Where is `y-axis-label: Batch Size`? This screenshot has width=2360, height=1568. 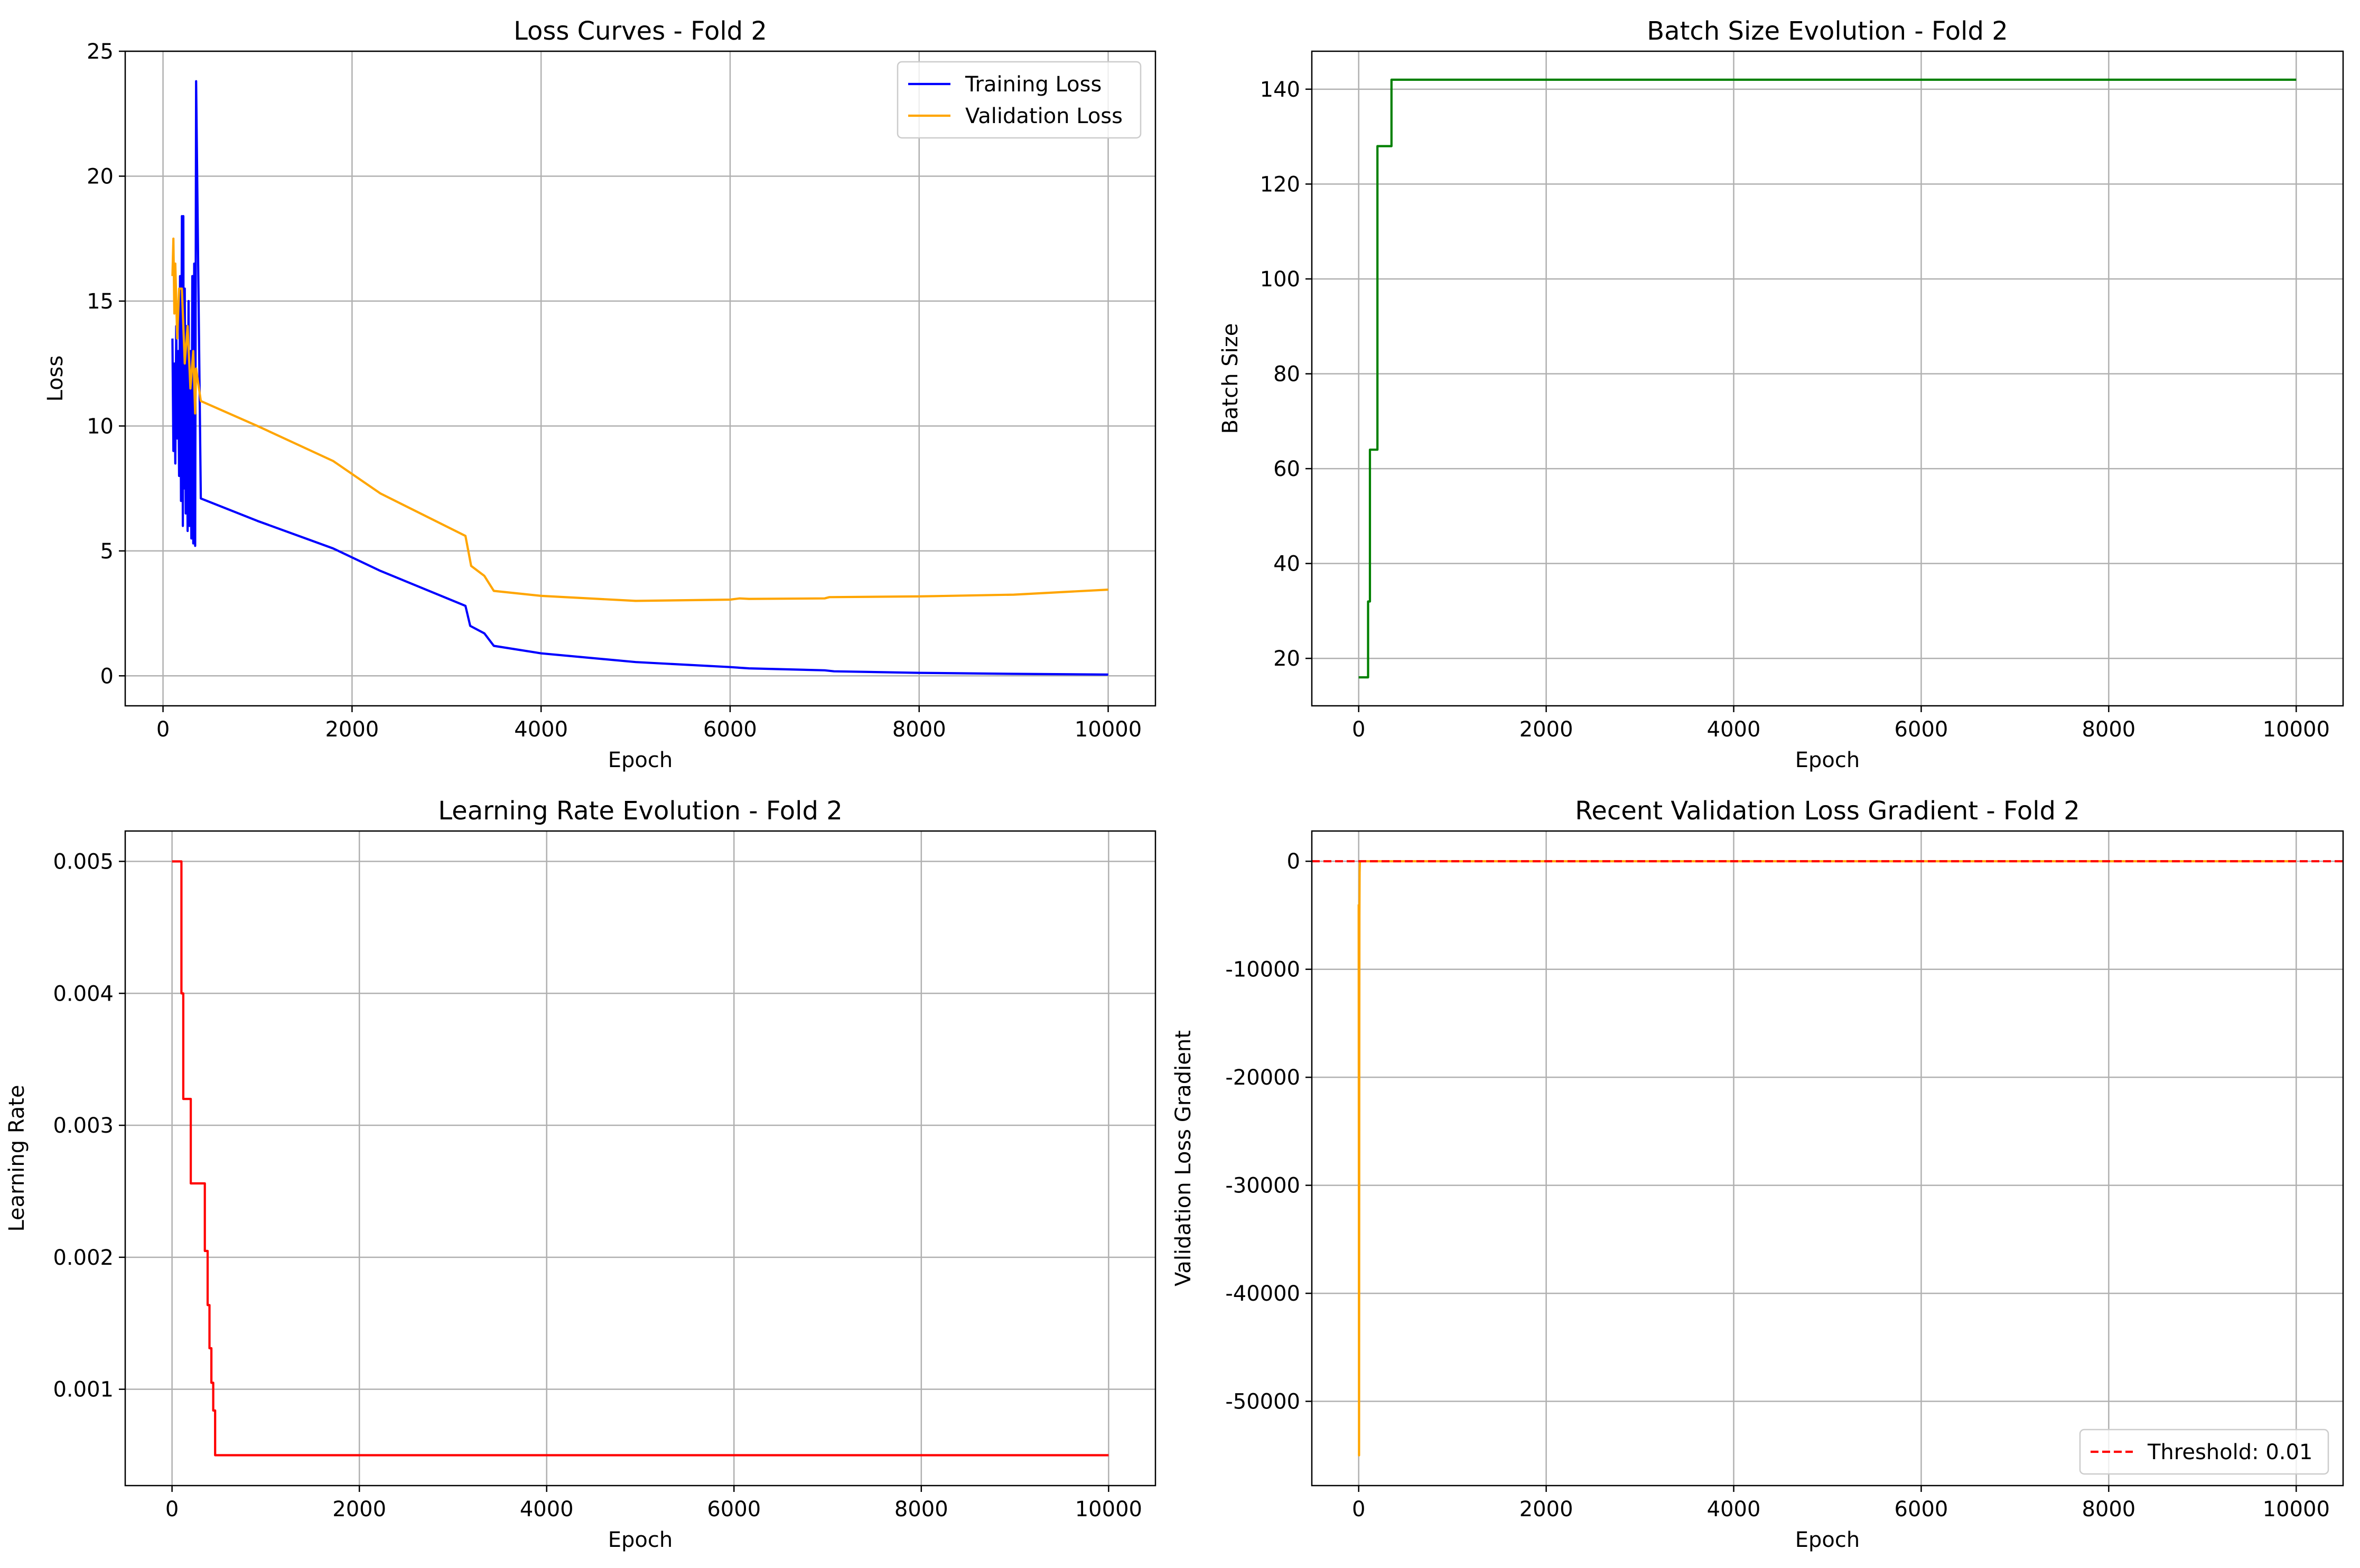 y-axis-label: Batch Size is located at coordinates (1230, 378).